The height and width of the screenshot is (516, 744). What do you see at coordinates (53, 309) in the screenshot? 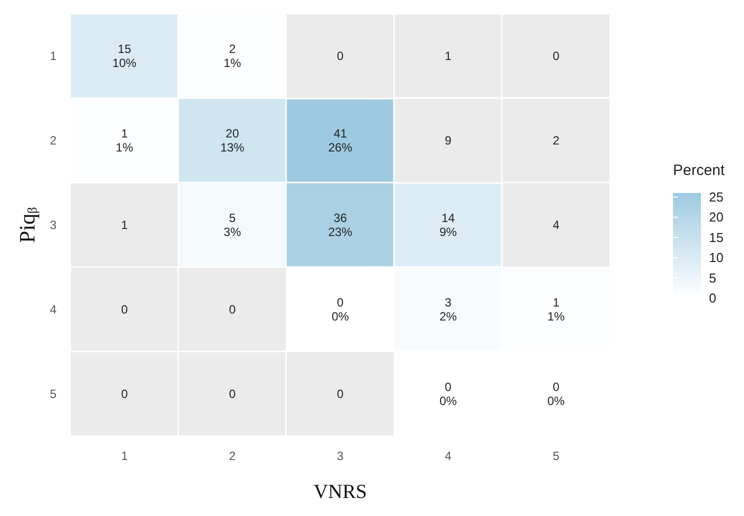
I see `y-tick-label: 4` at bounding box center [53, 309].